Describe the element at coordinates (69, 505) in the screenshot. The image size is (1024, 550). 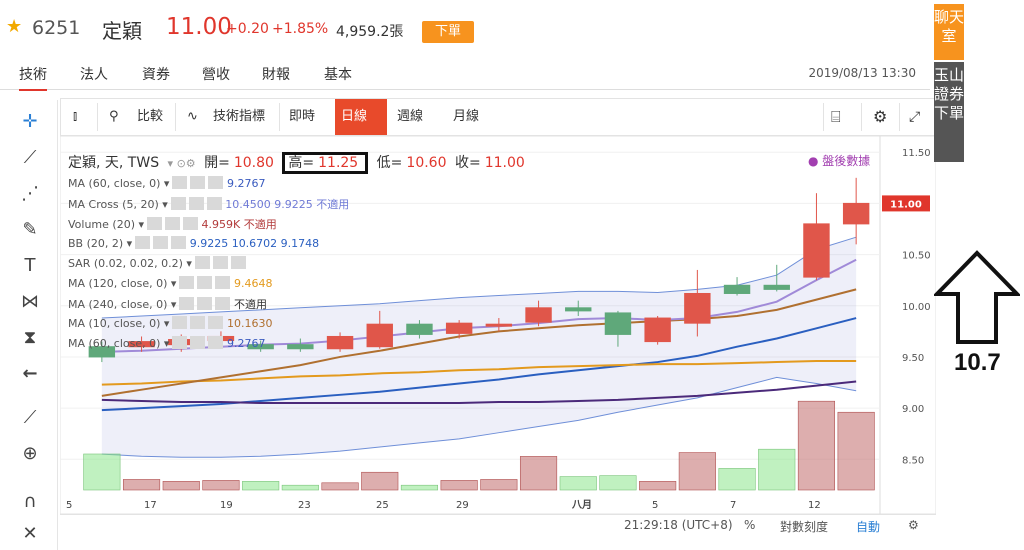
I see `x-tick-label: 5` at that location.